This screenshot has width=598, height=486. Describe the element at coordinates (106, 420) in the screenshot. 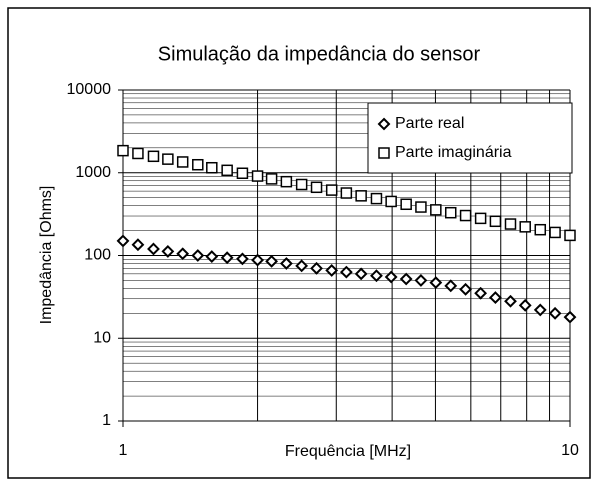

I see `y-tick-label: 1` at that location.